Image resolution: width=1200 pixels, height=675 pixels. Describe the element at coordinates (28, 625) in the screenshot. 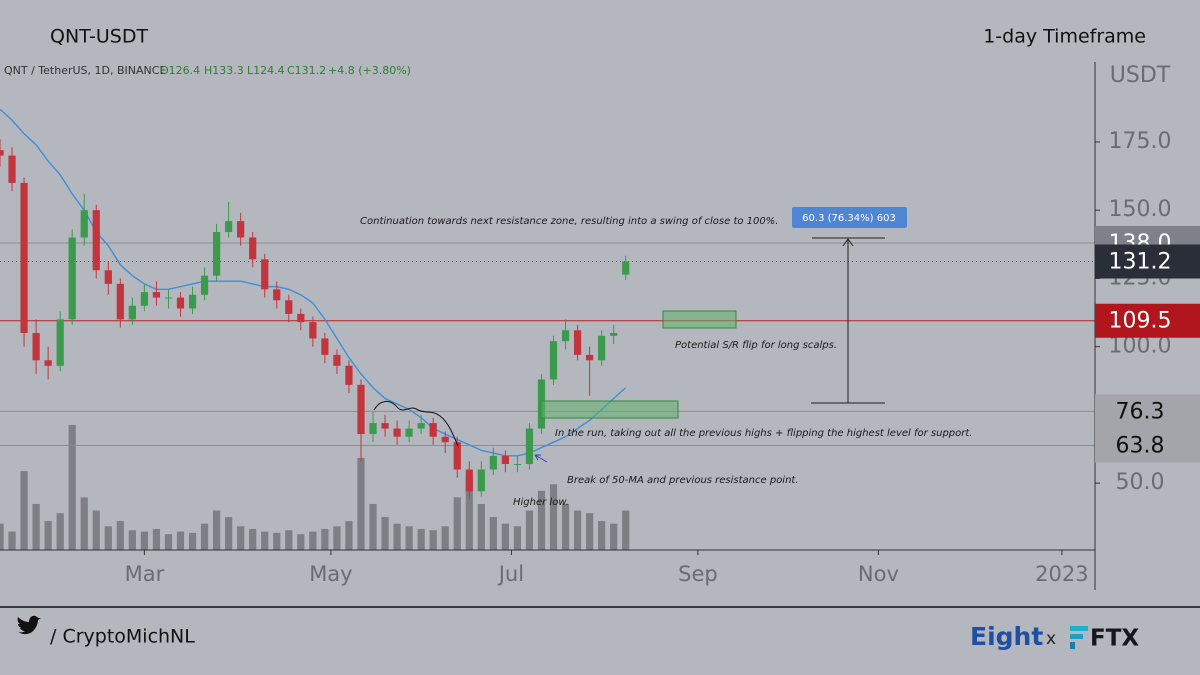

I see `twitter-icon` at that location.